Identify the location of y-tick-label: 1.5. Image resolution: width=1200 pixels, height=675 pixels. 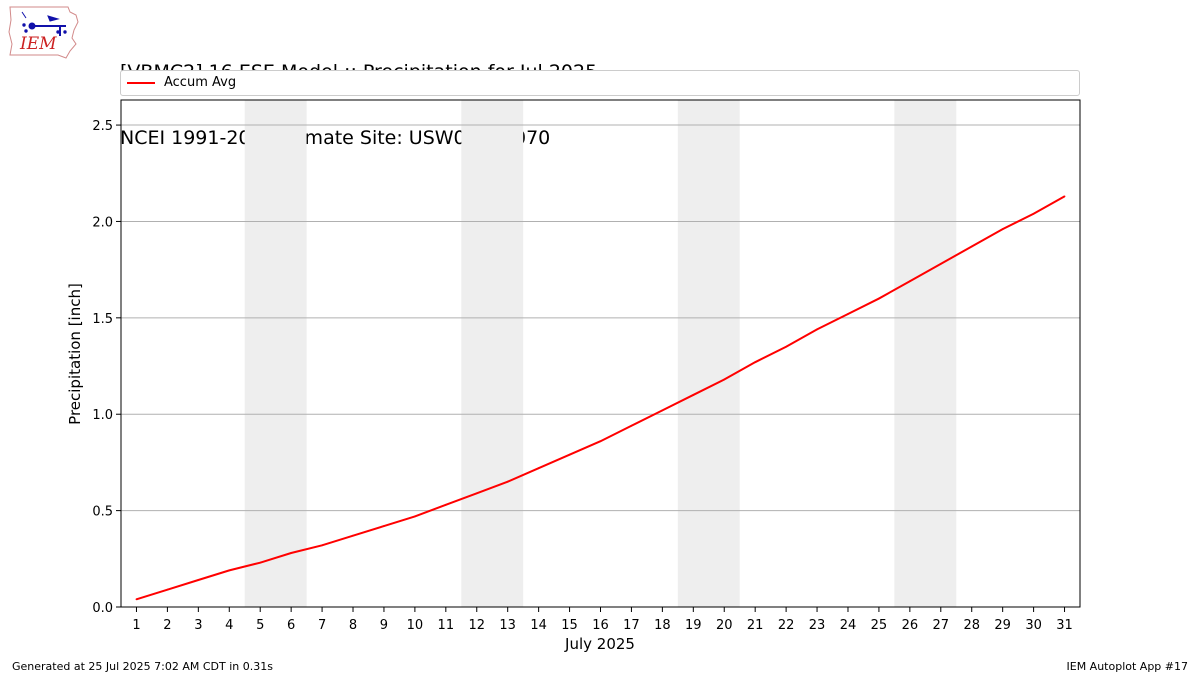
(102, 319).